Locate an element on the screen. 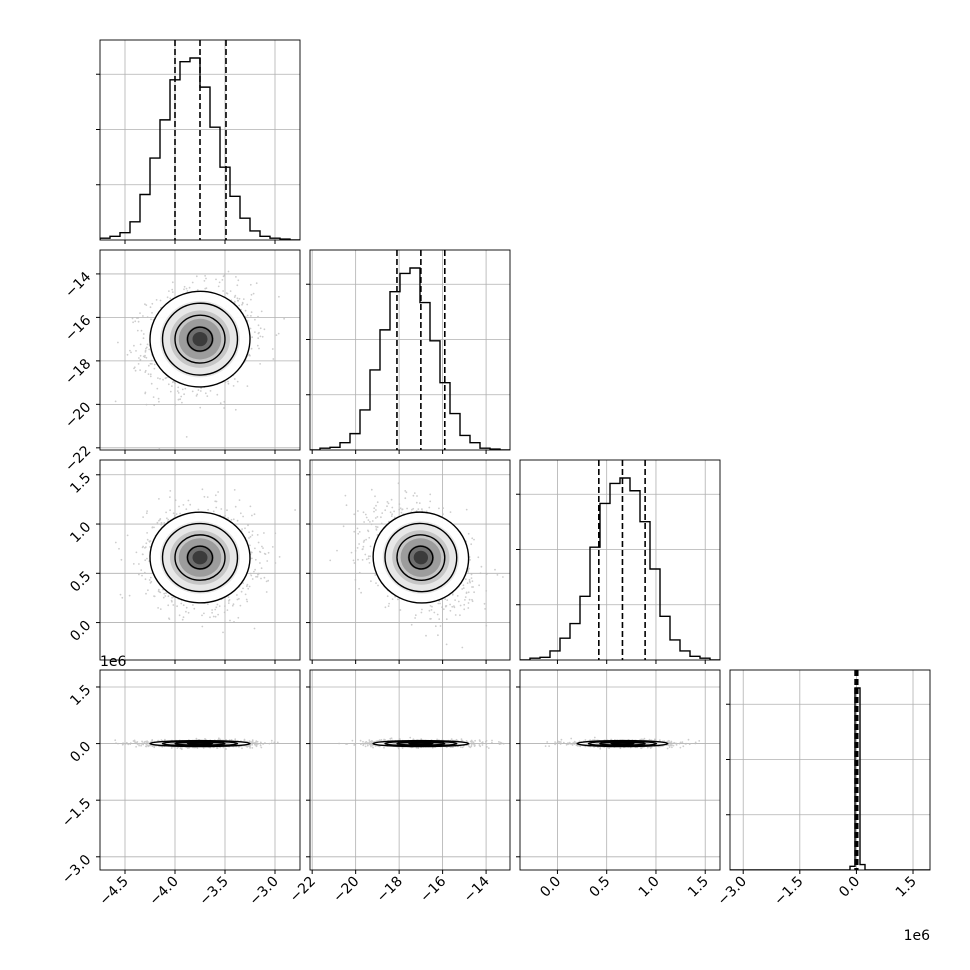 The height and width of the screenshot is (970, 970). x-offset-label: 1e6 is located at coordinates (917, 936).